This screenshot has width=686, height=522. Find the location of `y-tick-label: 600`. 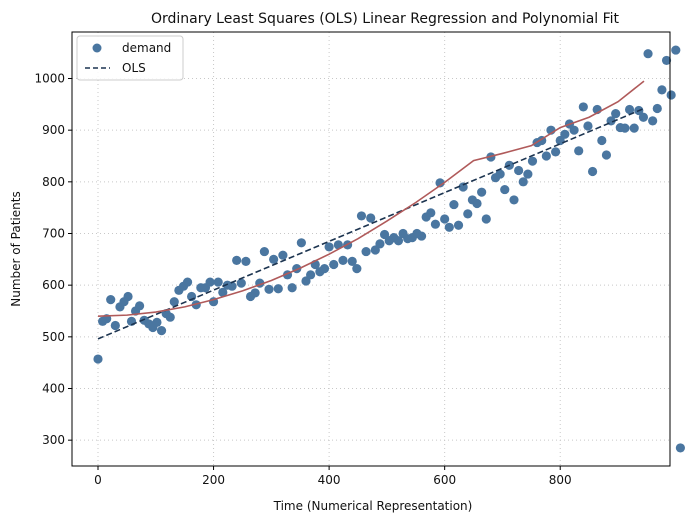

y-tick-label: 600 is located at coordinates (53, 285).